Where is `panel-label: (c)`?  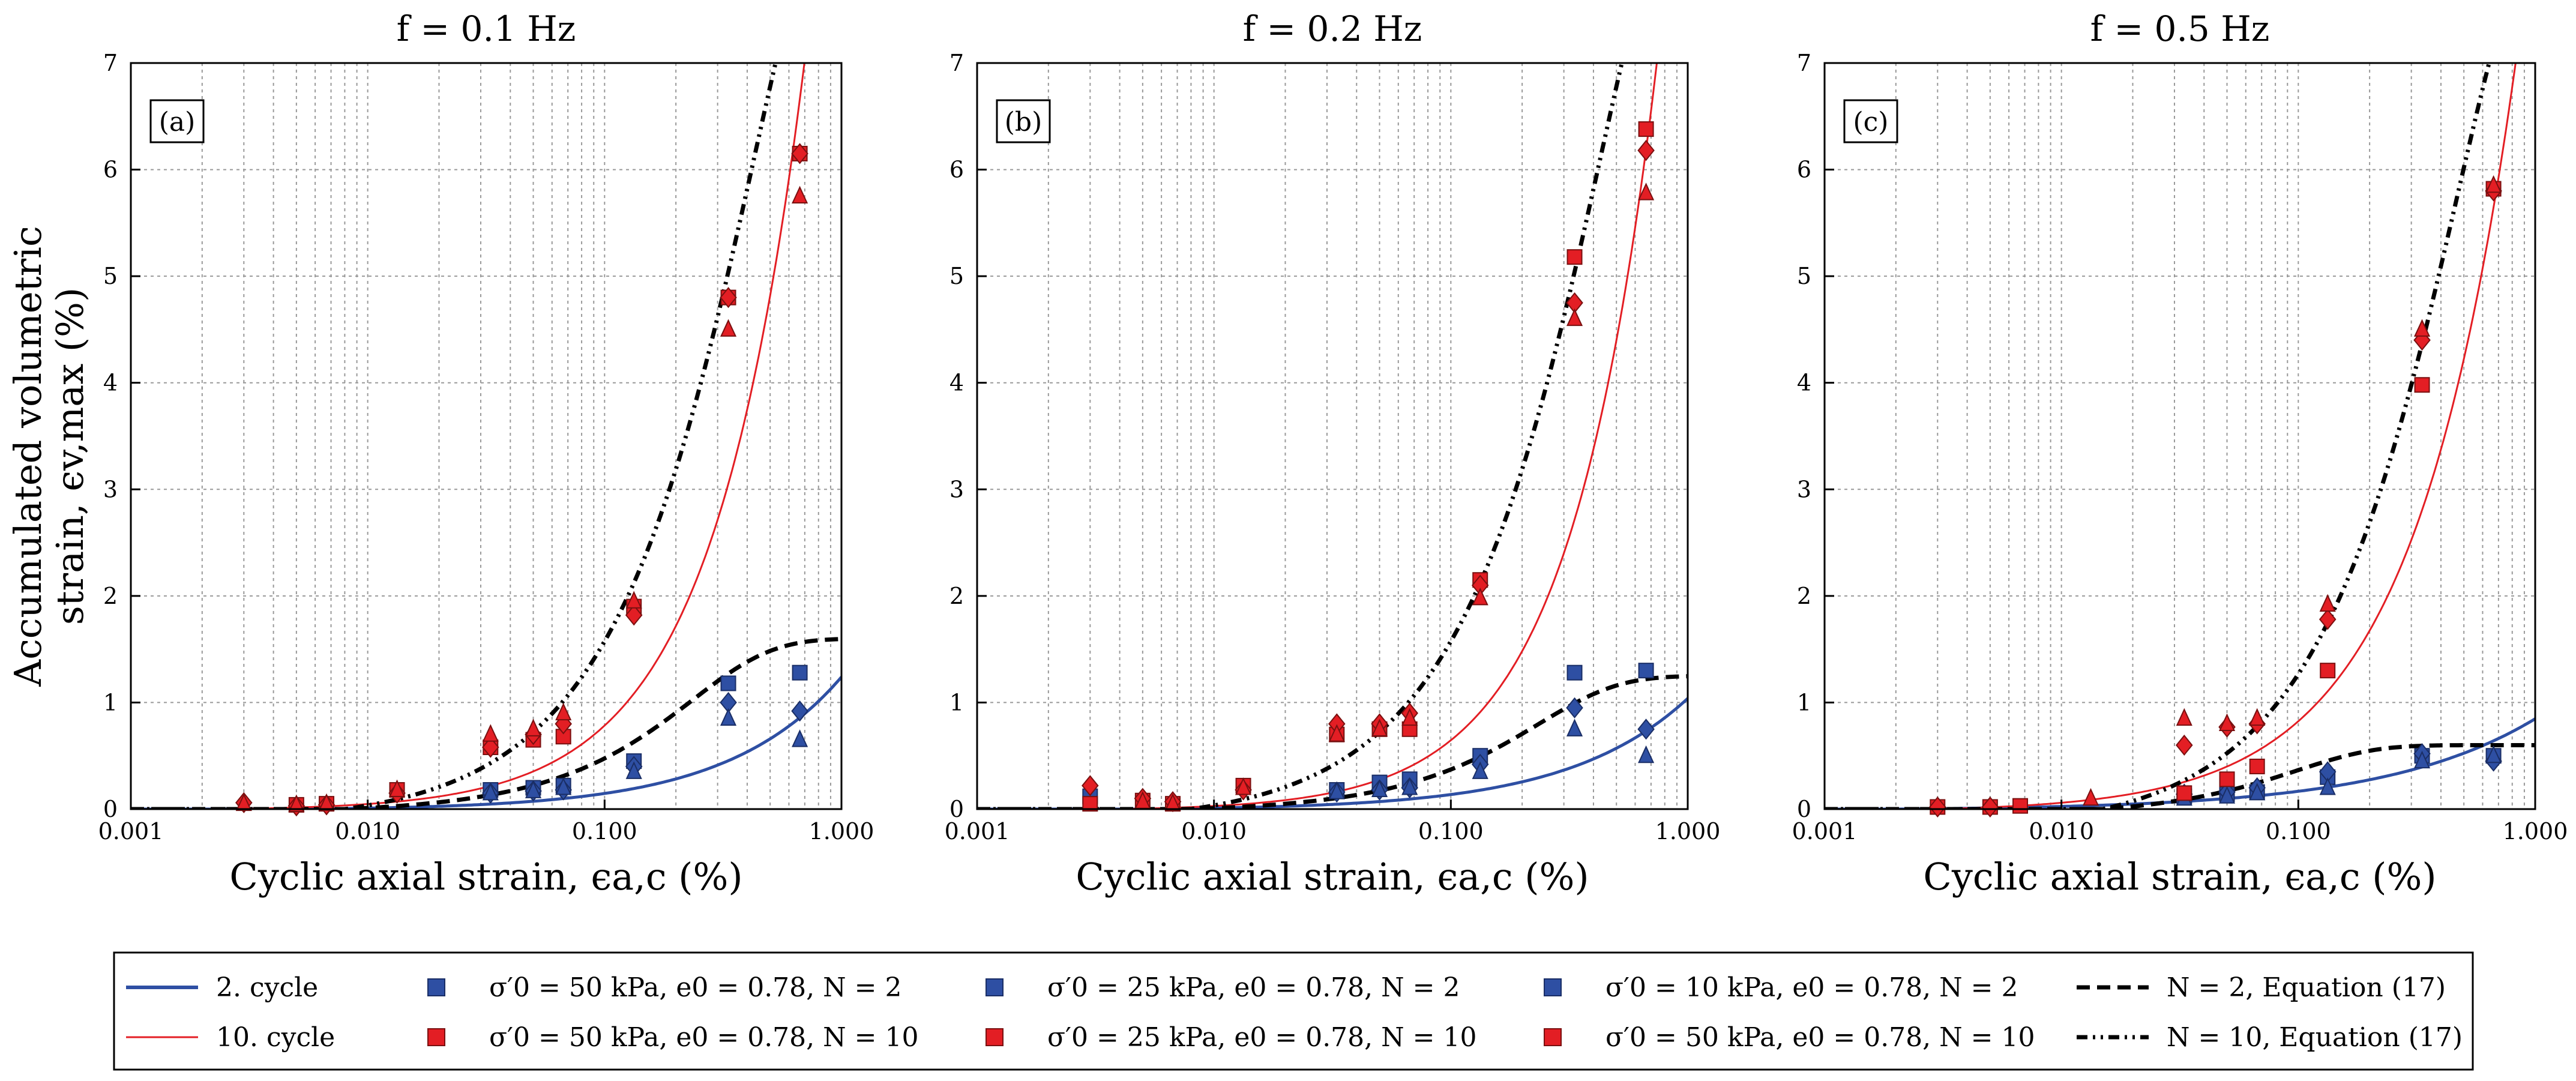
panel-label: (c) is located at coordinates (1871, 122).